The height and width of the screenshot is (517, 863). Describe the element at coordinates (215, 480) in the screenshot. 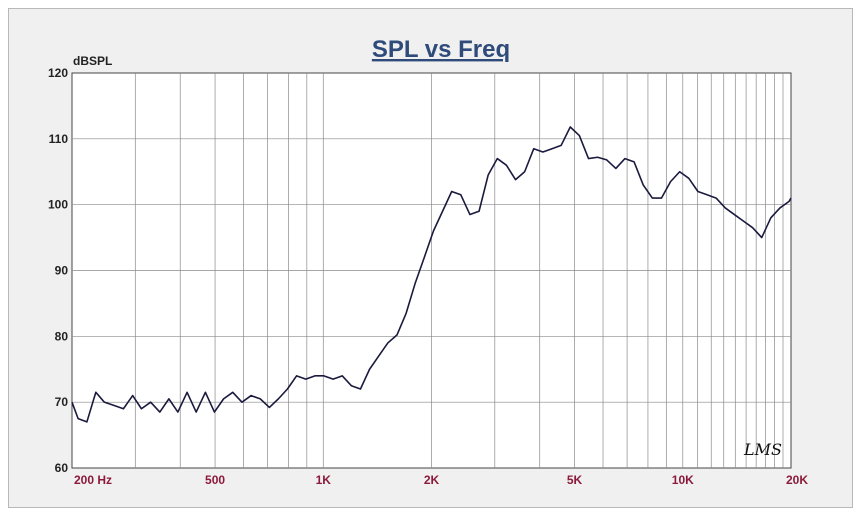

I see `x-tick-label: 500` at that location.